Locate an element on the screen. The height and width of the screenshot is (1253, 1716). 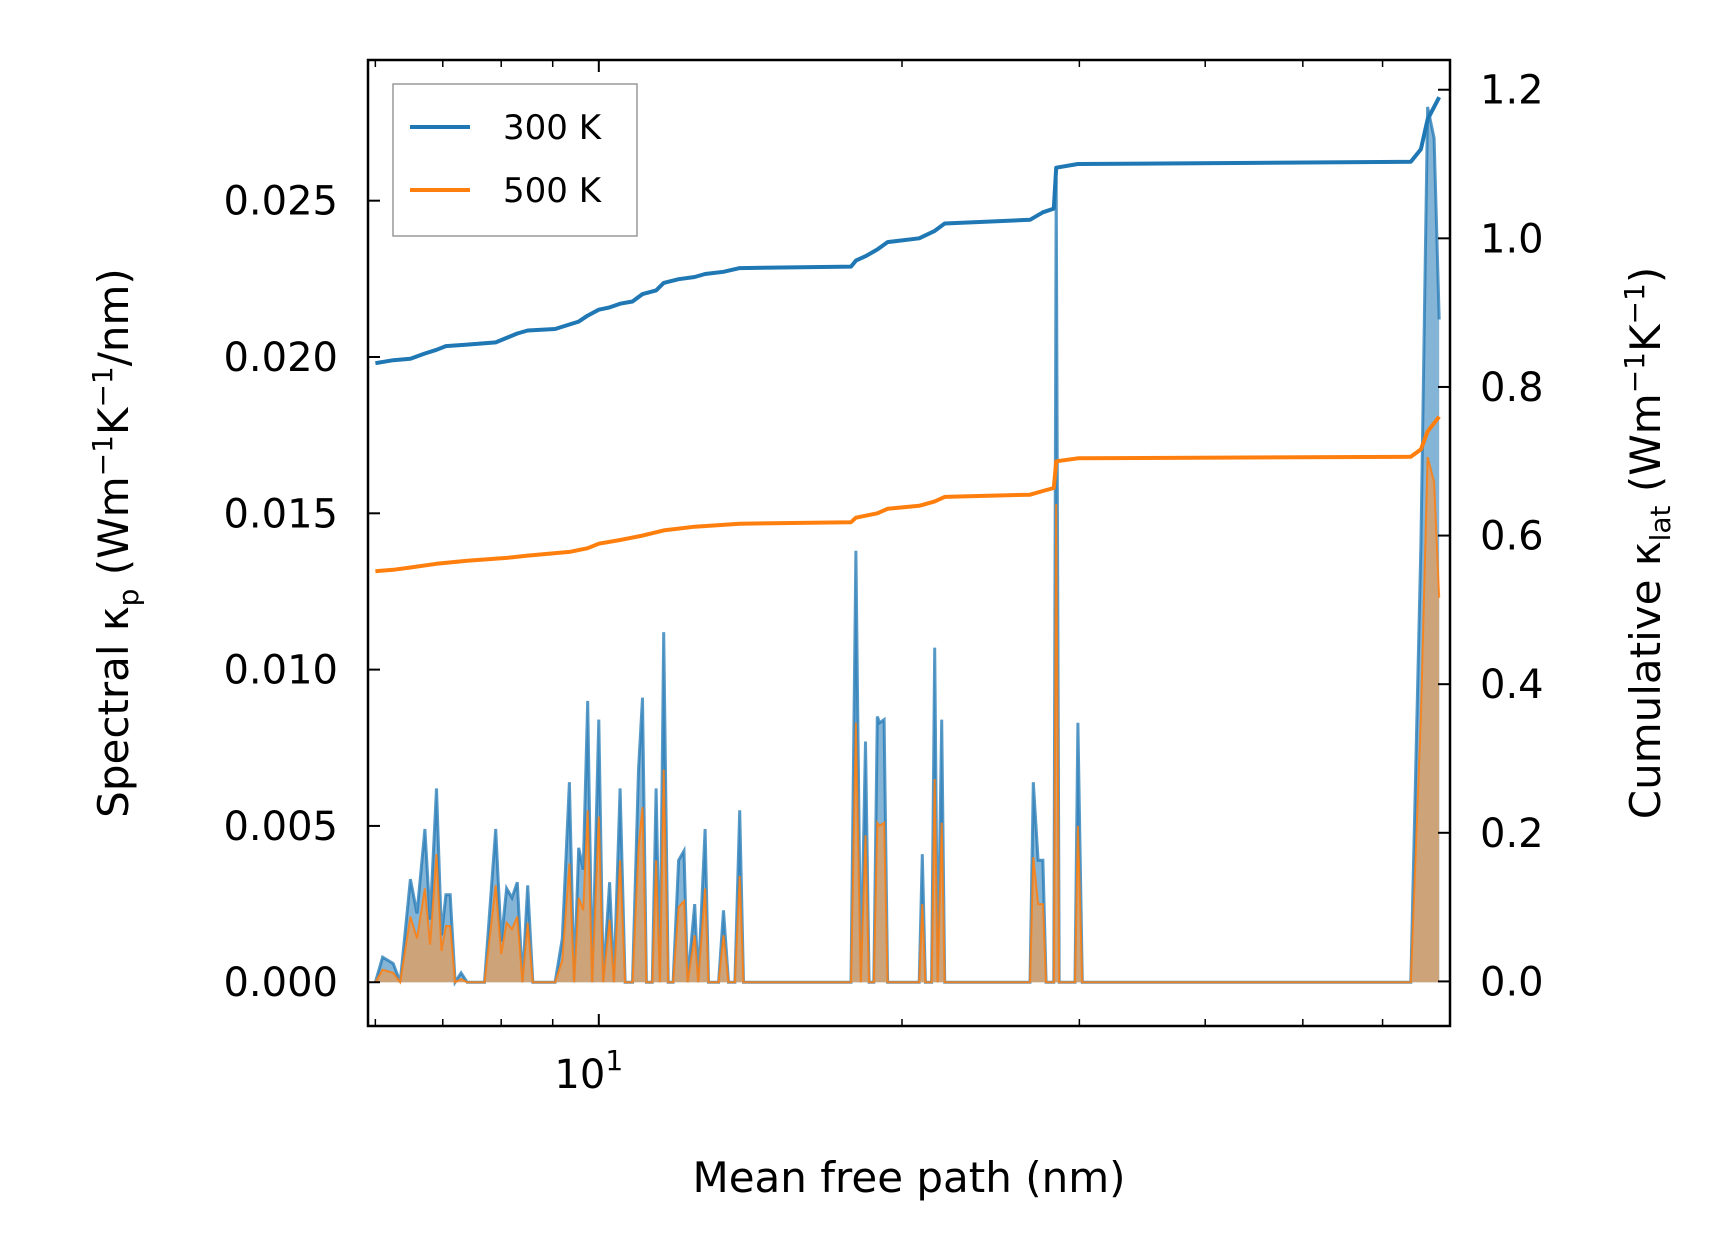
right-y-tick-label: 1.0 is located at coordinates (1512, 239).